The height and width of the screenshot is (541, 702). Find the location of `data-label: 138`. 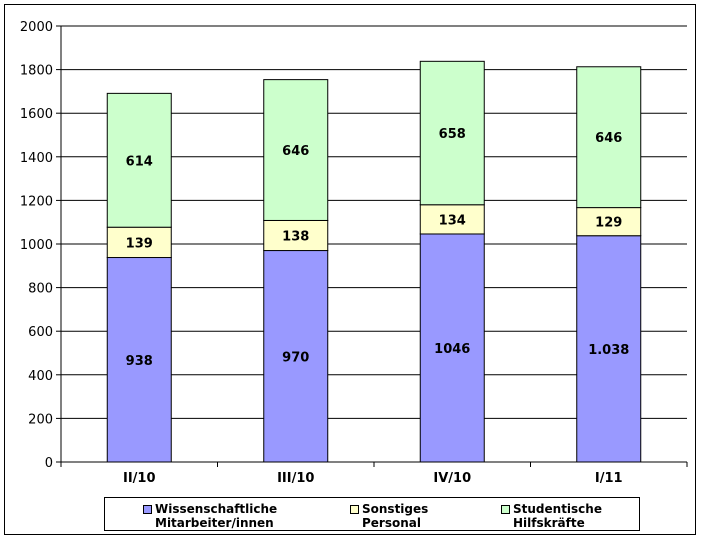

data-label: 138 is located at coordinates (295, 236).